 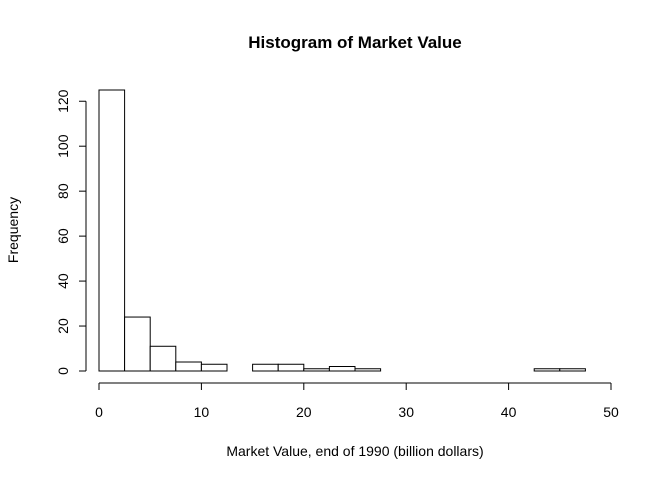 I want to click on y-tick-label-4: 80, so click(x=63, y=191).